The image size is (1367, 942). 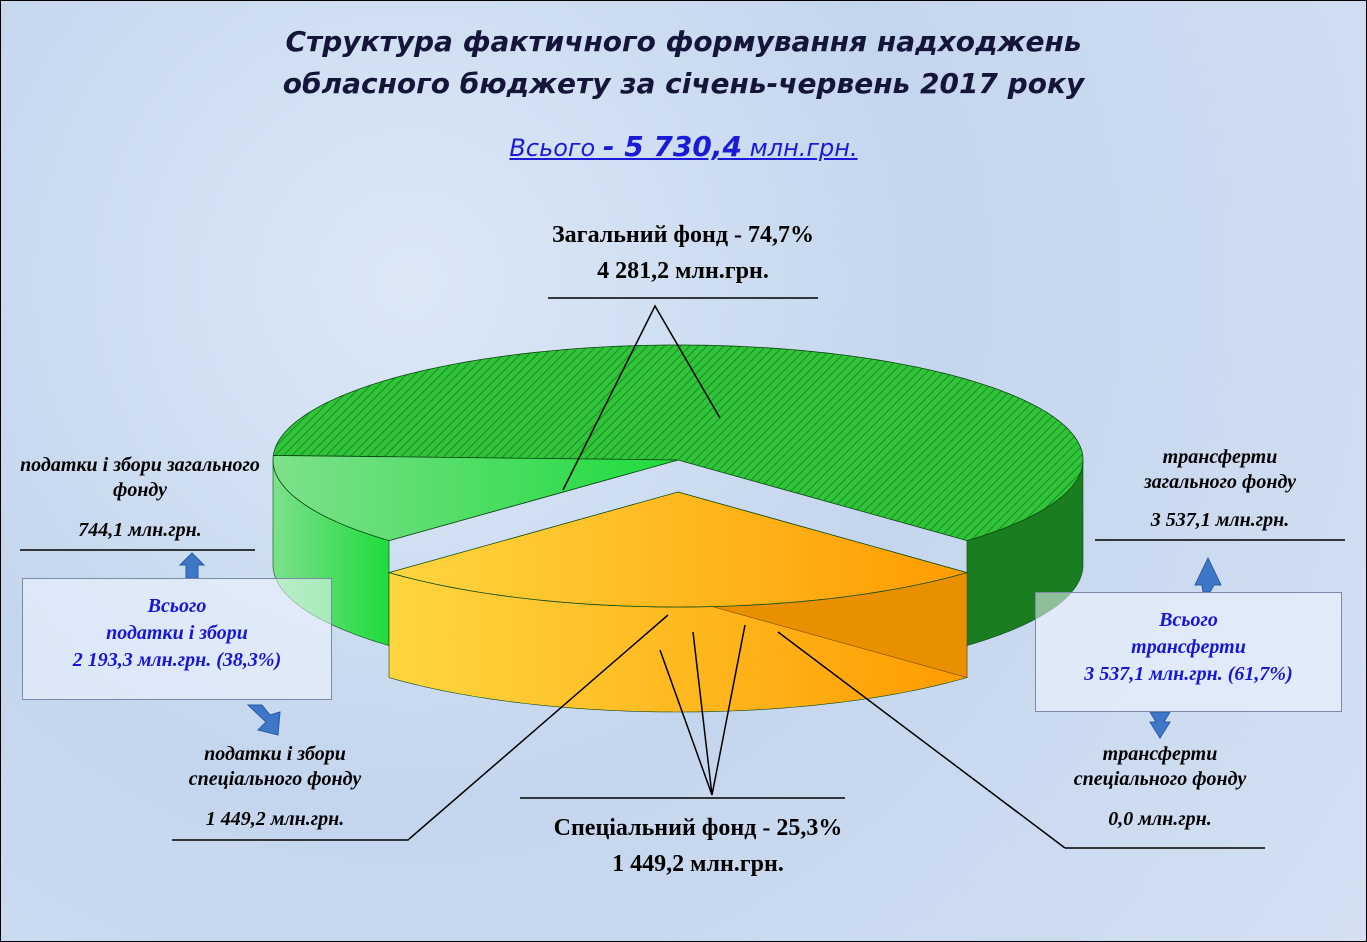 I want to click on box-value: 2 193,3 млн.грн. (38,3%), so click(x=177, y=660).